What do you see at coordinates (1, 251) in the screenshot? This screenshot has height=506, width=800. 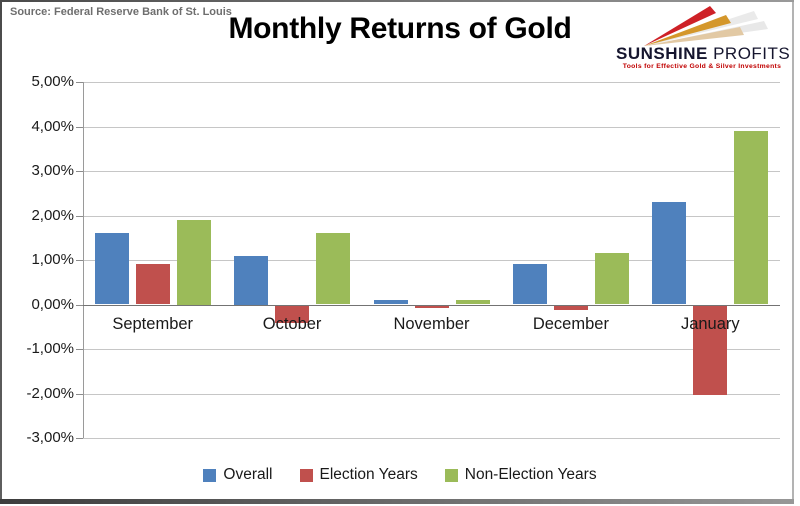 I see `frame-border-left` at bounding box center [1, 251].